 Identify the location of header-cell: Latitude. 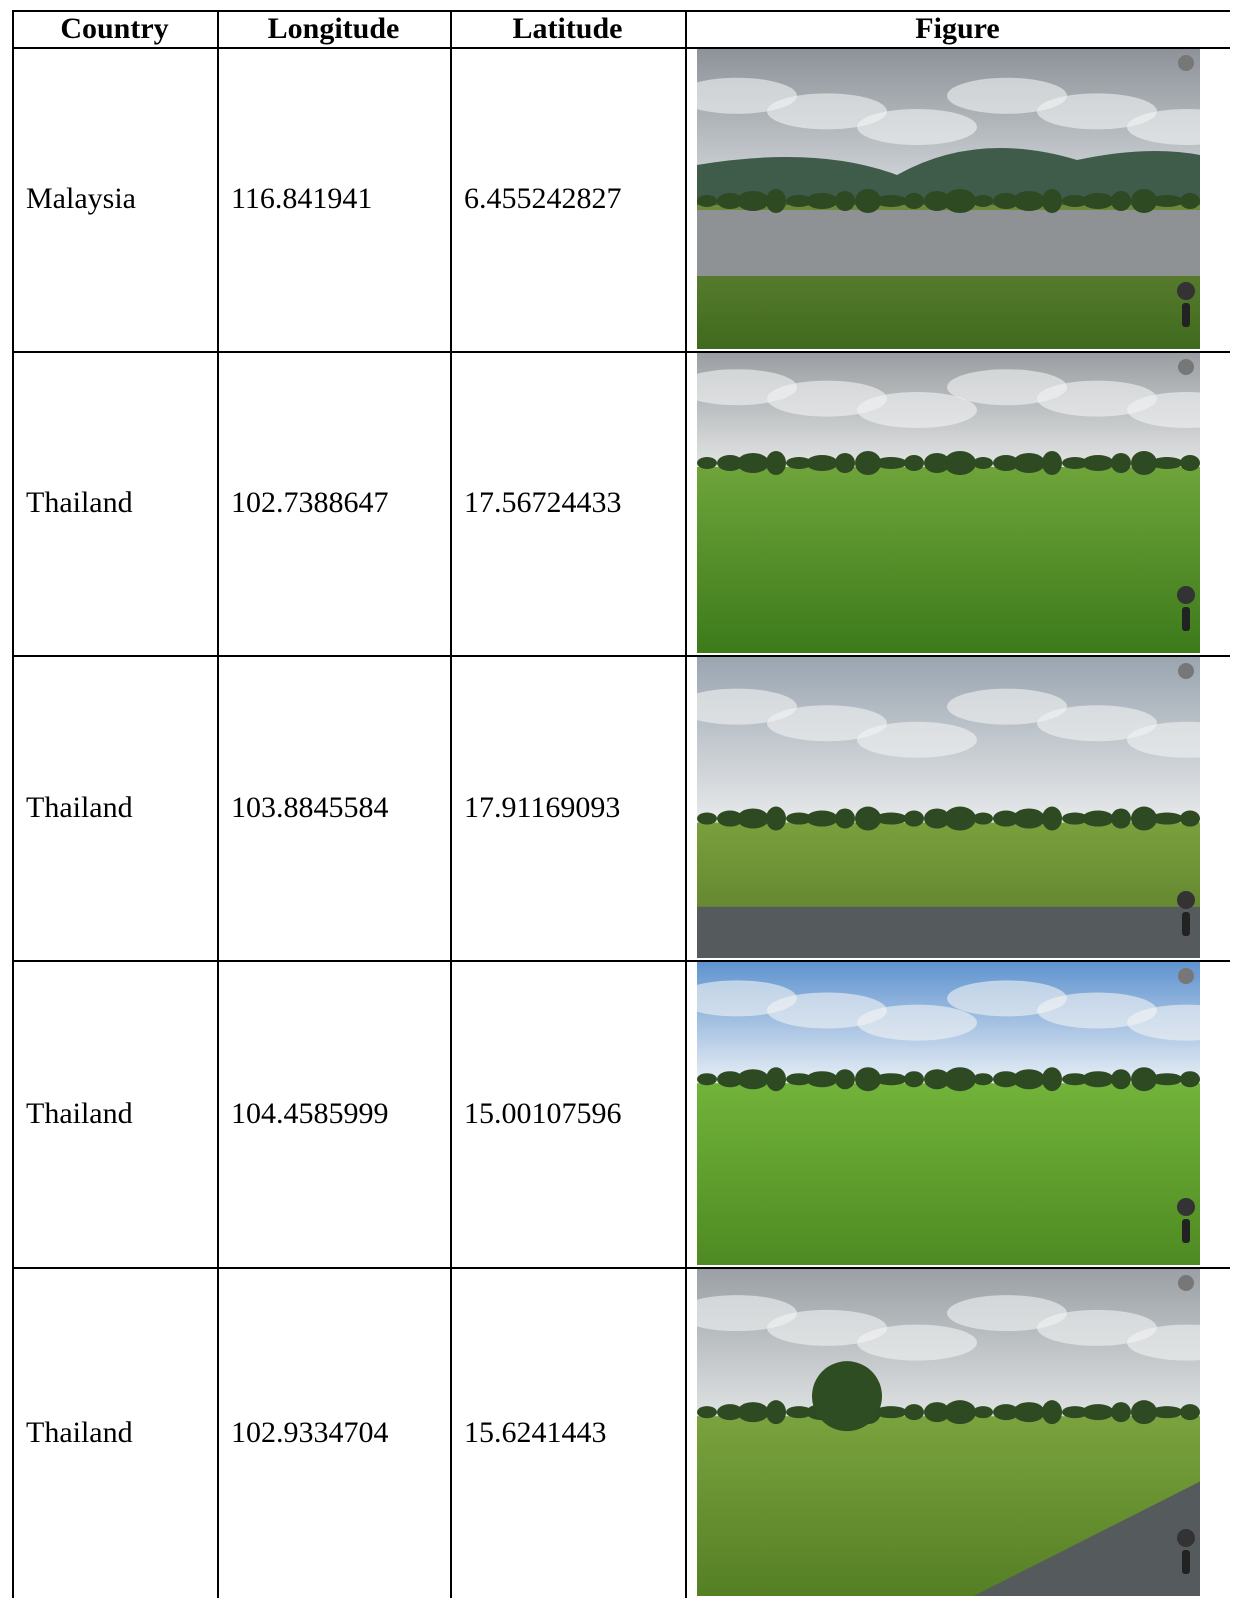
(567, 28).